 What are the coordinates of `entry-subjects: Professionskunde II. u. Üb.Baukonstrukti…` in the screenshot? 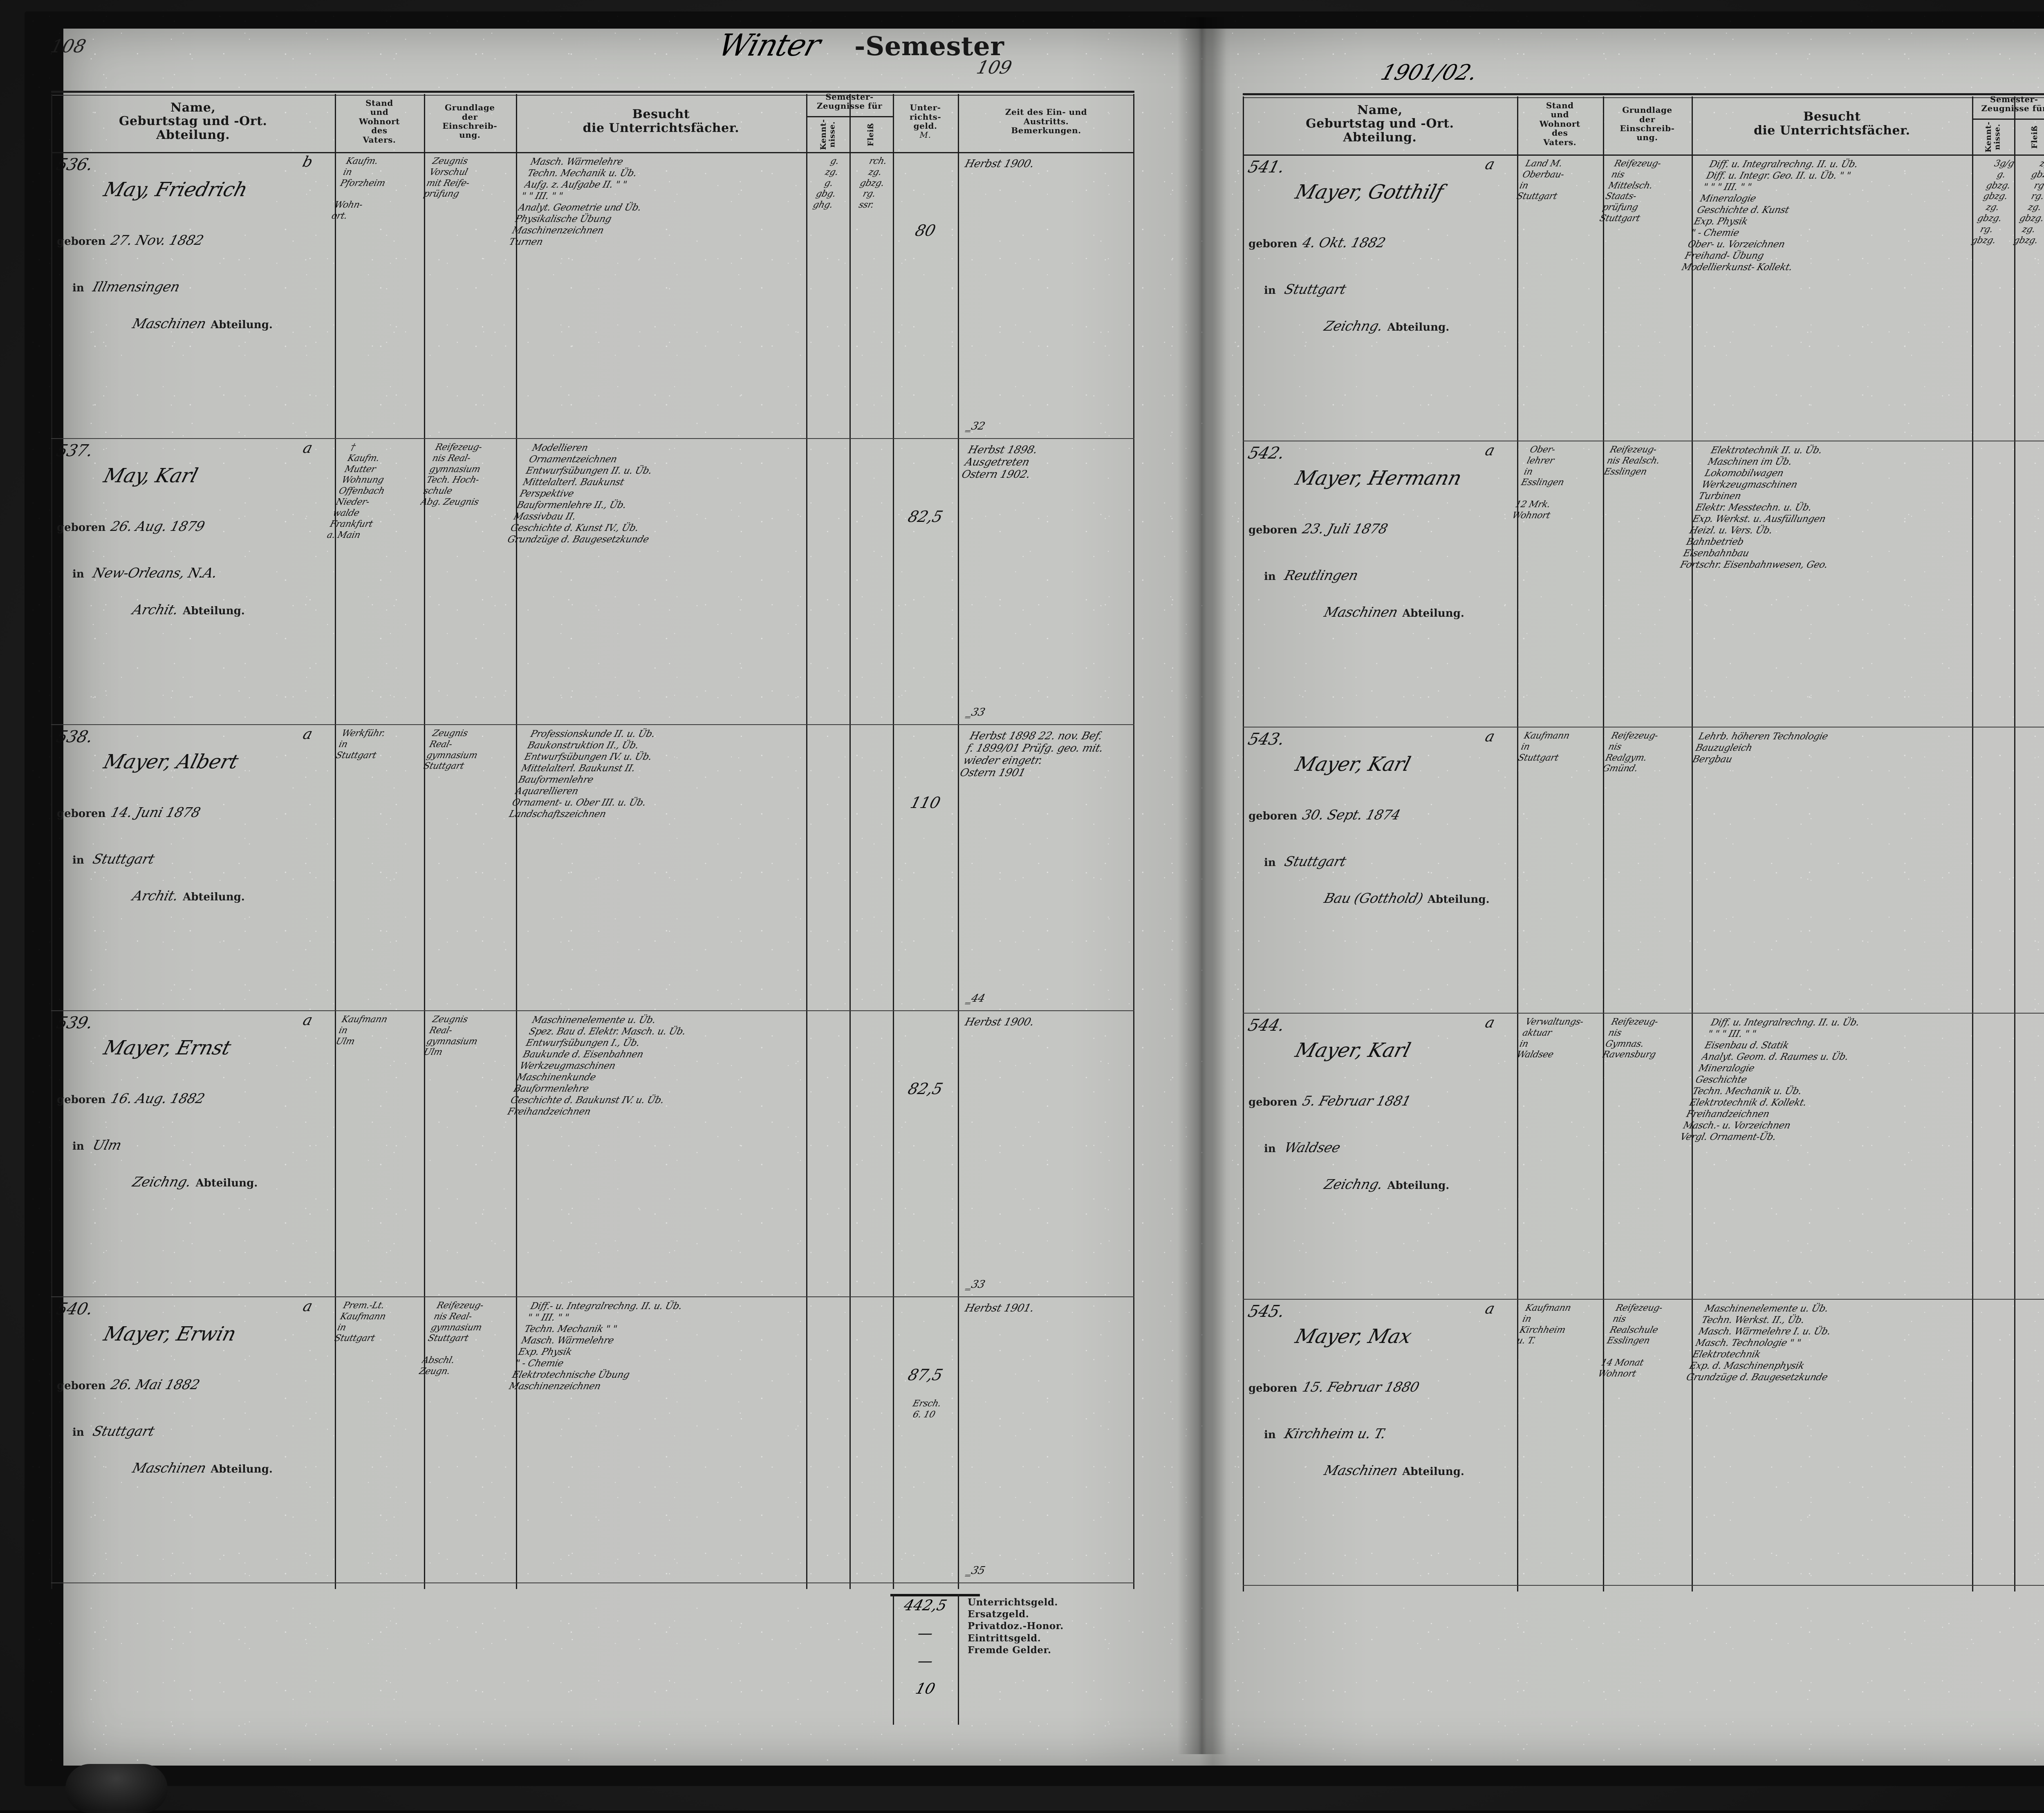 It's located at (662, 774).